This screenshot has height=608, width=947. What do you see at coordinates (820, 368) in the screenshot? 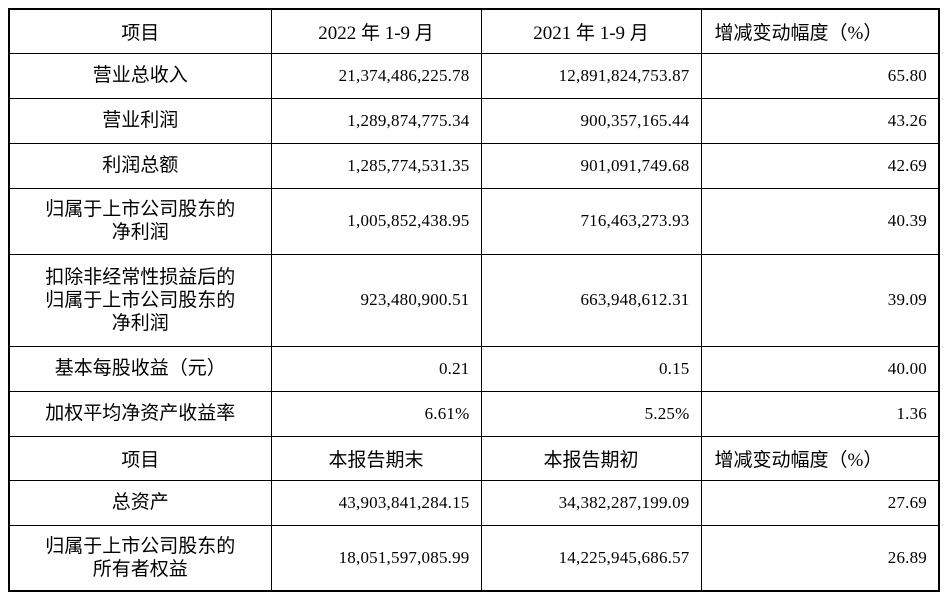
I see `change-value: 40.00` at bounding box center [820, 368].